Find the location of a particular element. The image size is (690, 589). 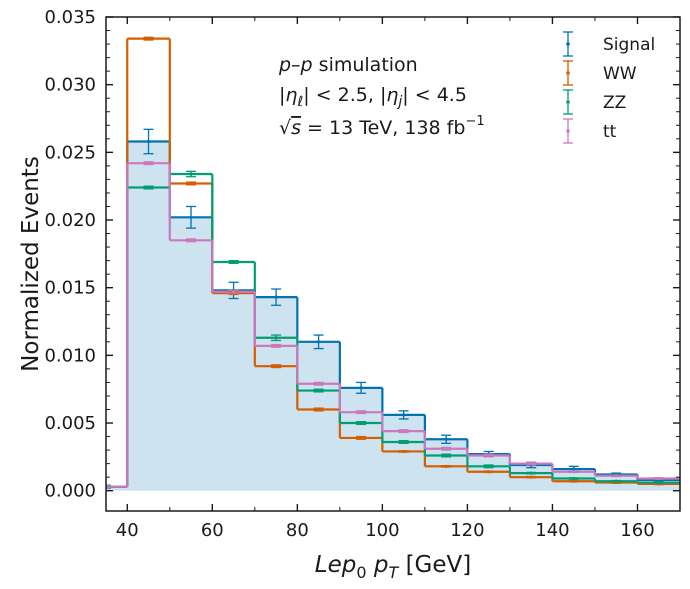

x-axis-title-var: Lep is located at coordinates (336, 565).